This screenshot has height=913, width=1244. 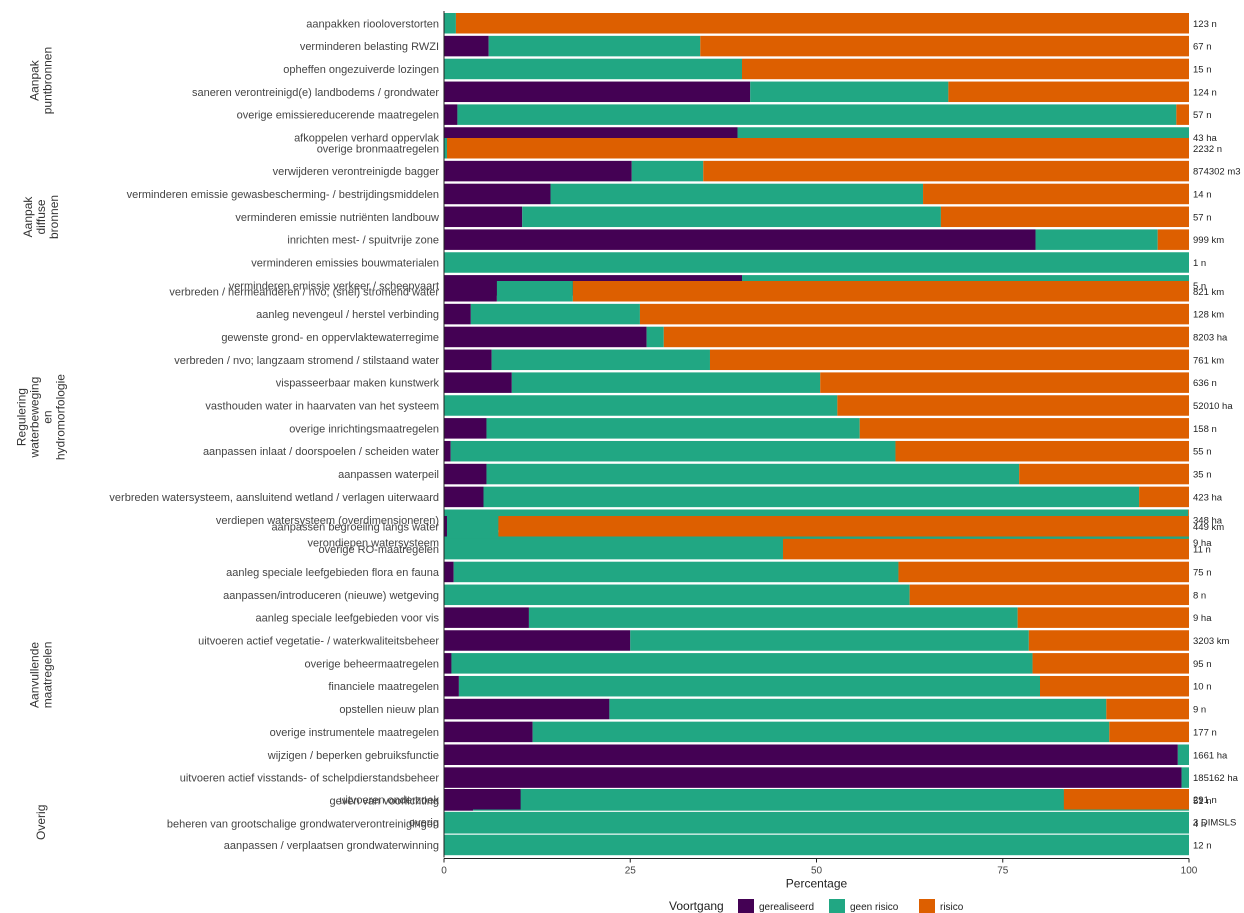 I want to click on amount-label: 15 n, so click(x=1202, y=69).